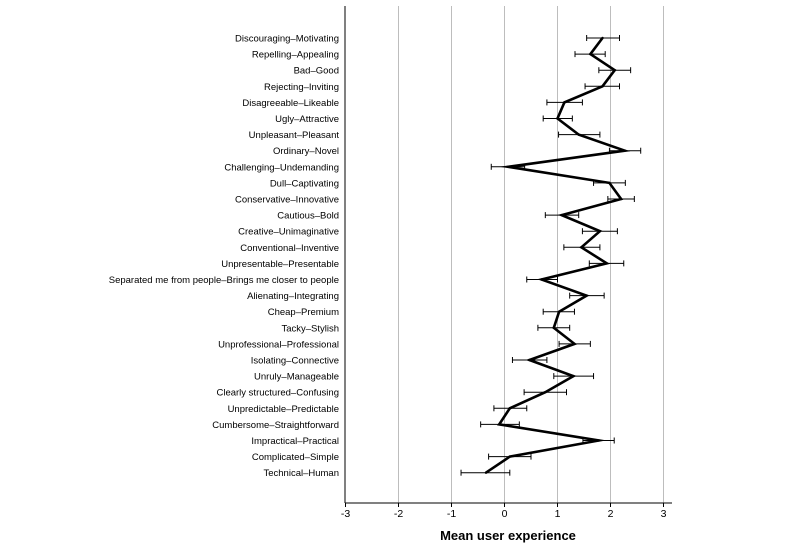  What do you see at coordinates (308, 216) in the screenshot?
I see `category-label: Cautious–Bold` at bounding box center [308, 216].